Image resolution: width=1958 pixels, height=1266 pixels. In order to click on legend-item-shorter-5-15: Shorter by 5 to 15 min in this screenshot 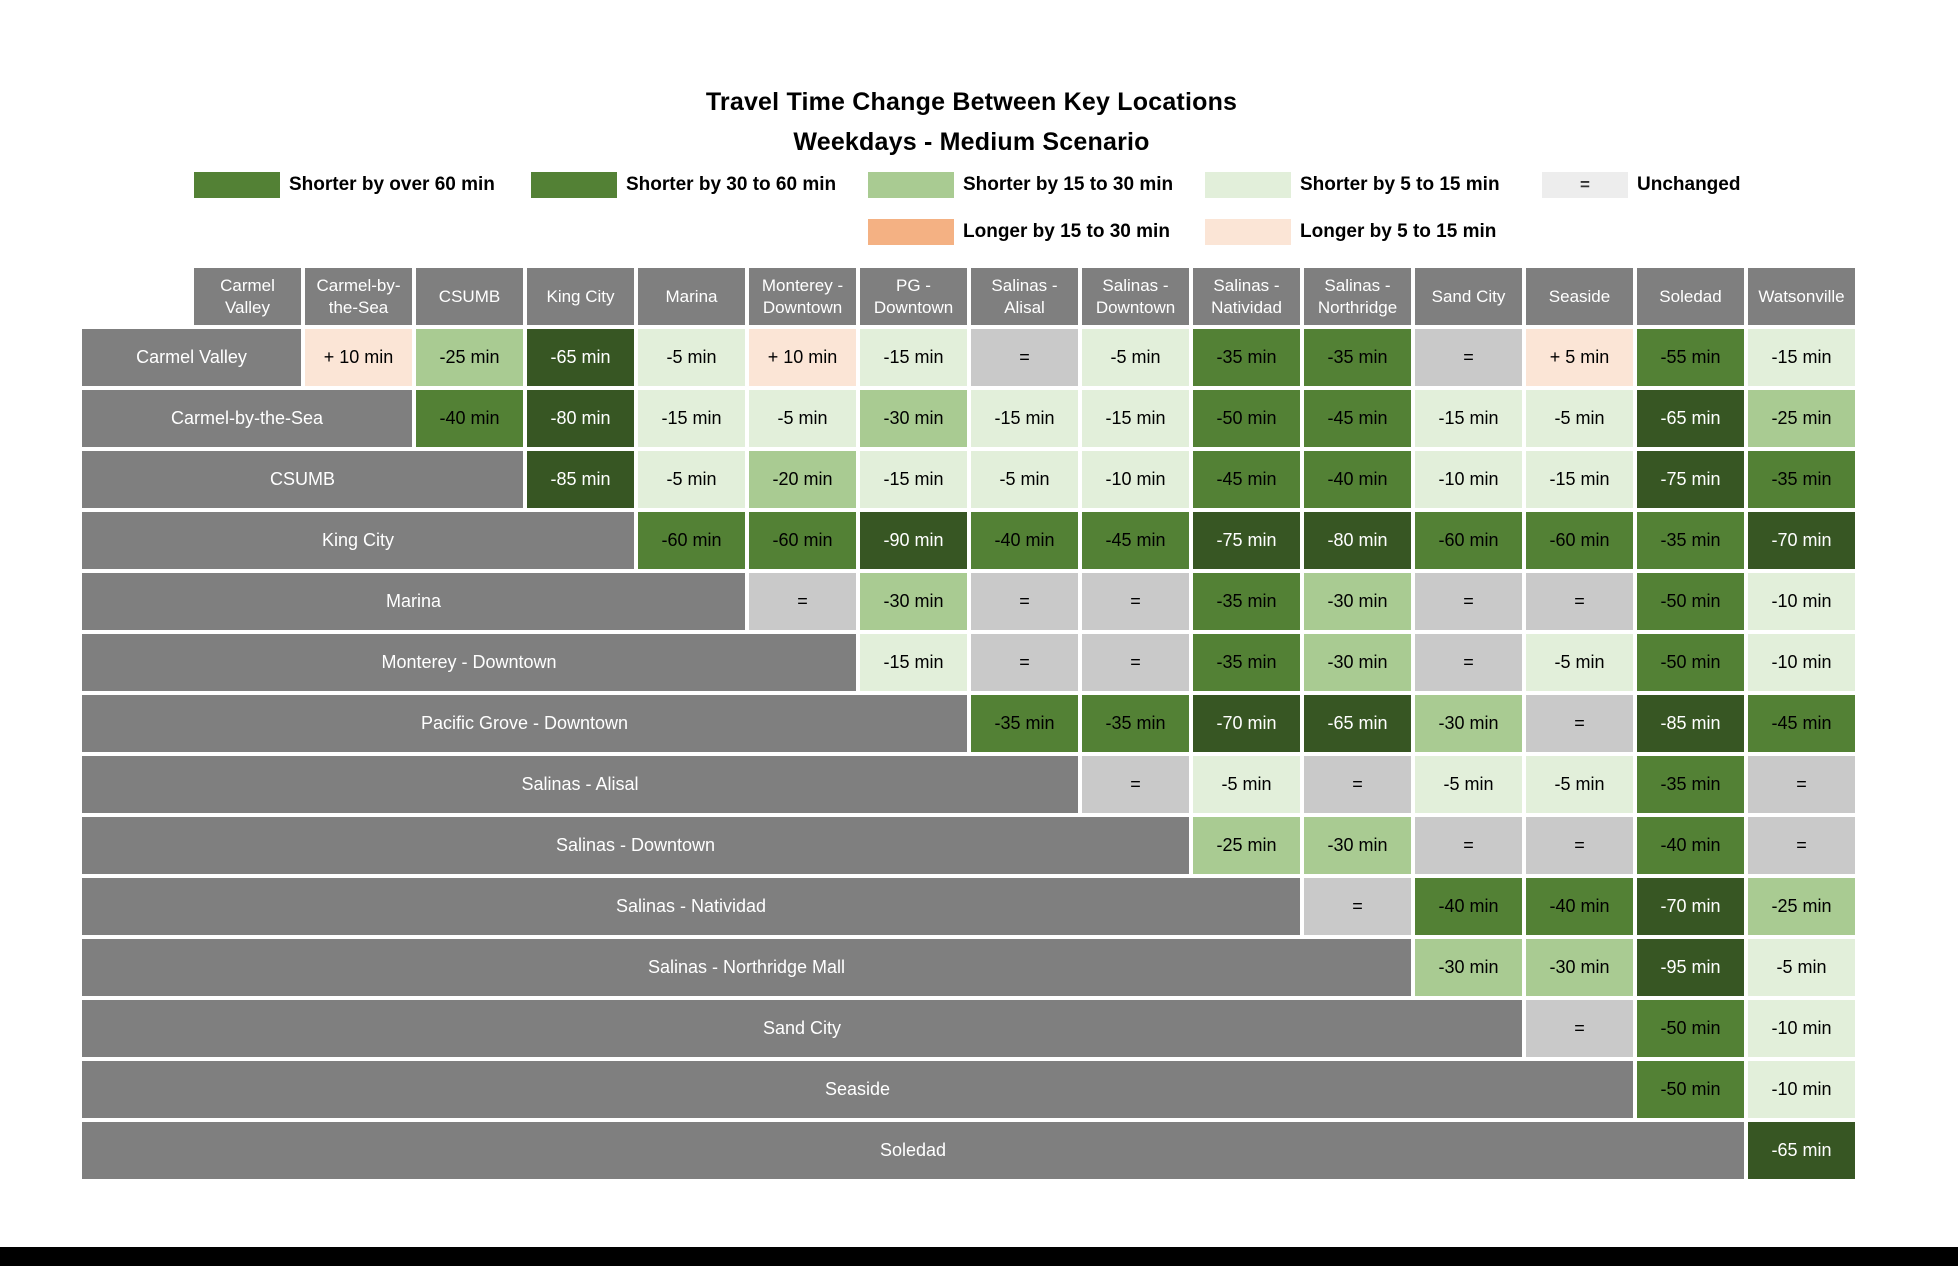, I will do `click(1373, 185)`.